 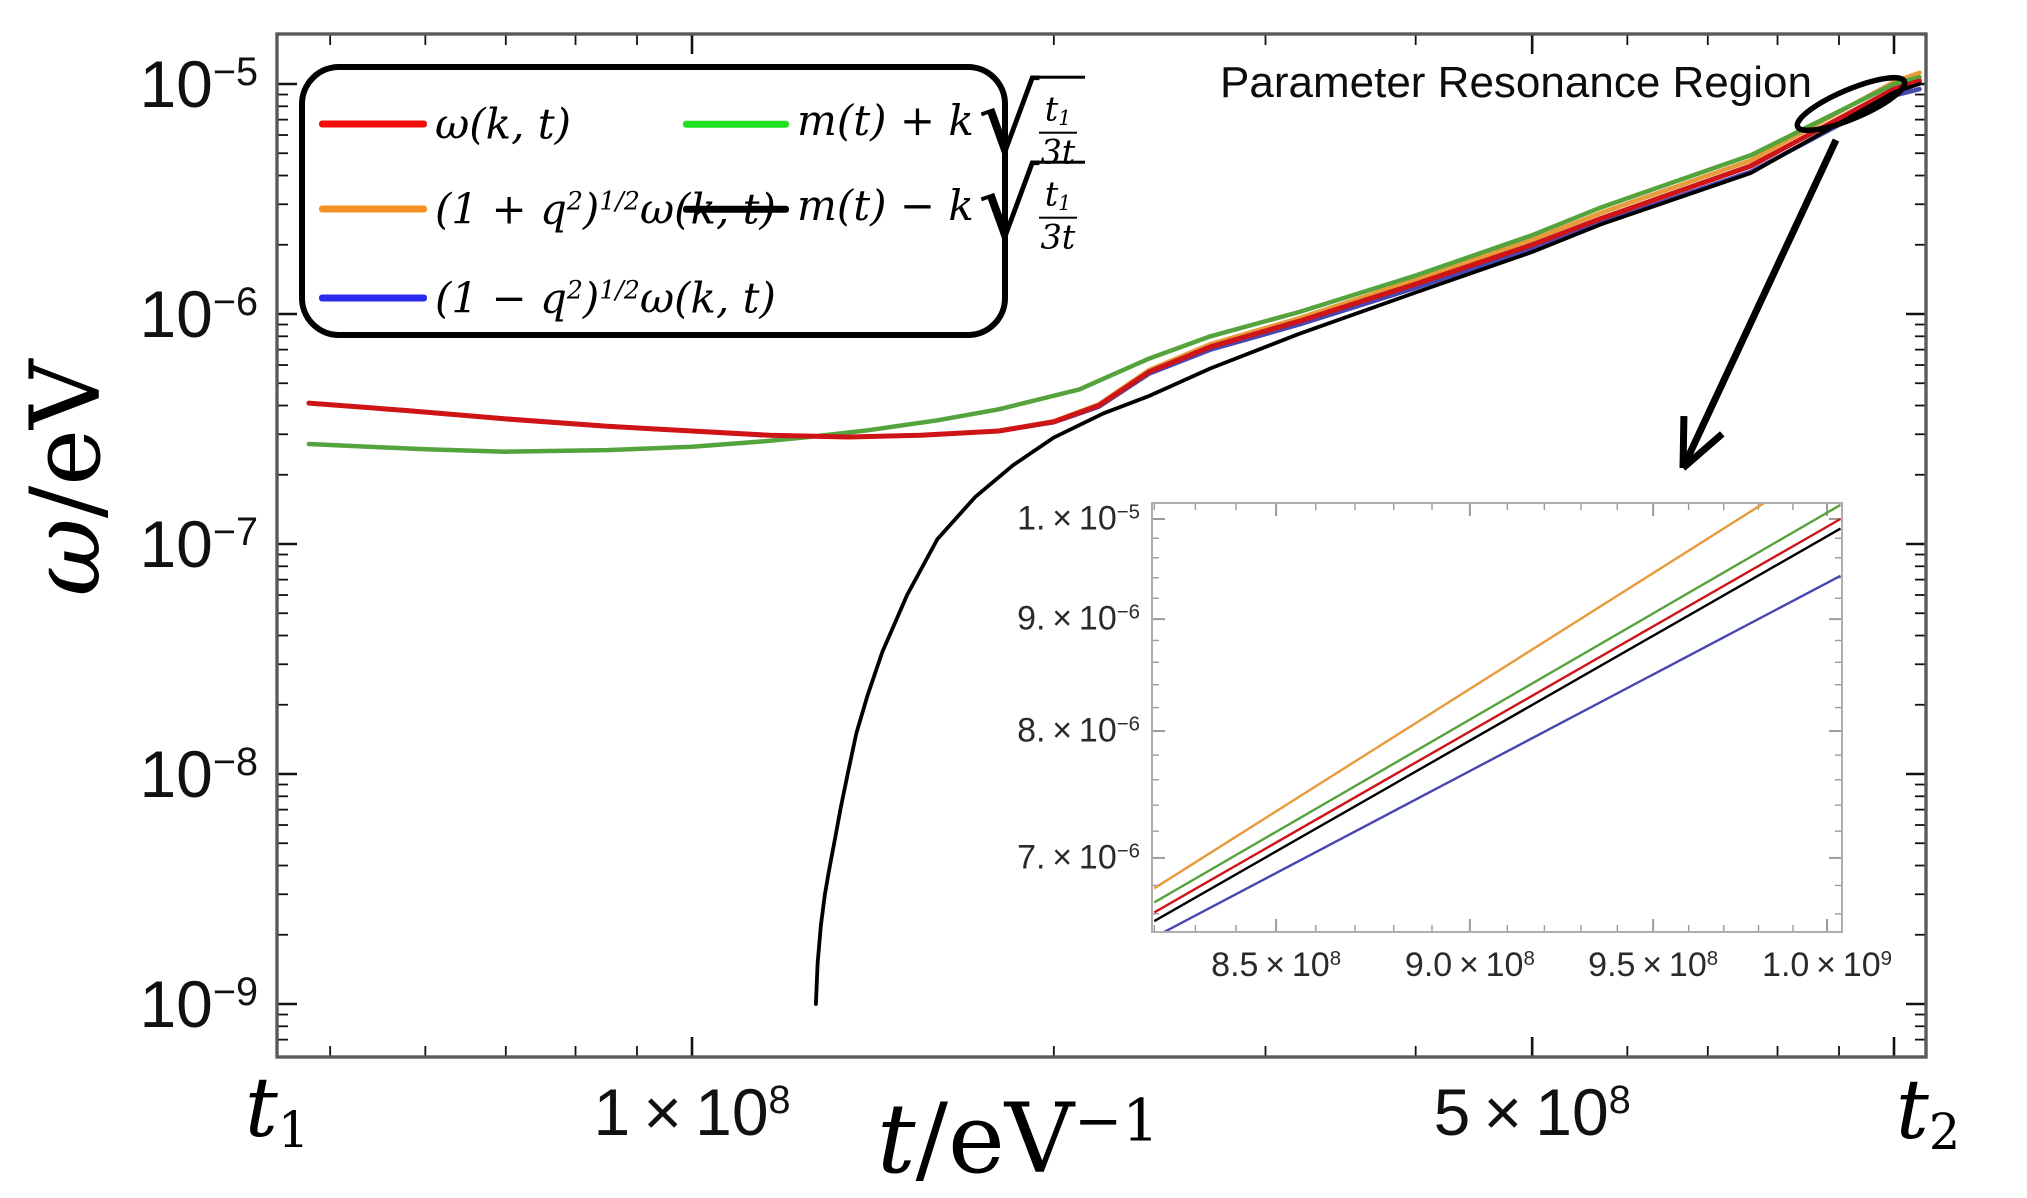 What do you see at coordinates (1078, 618) in the screenshot?
I see `inset-y-tick-label: 9. × 10−6` at bounding box center [1078, 618].